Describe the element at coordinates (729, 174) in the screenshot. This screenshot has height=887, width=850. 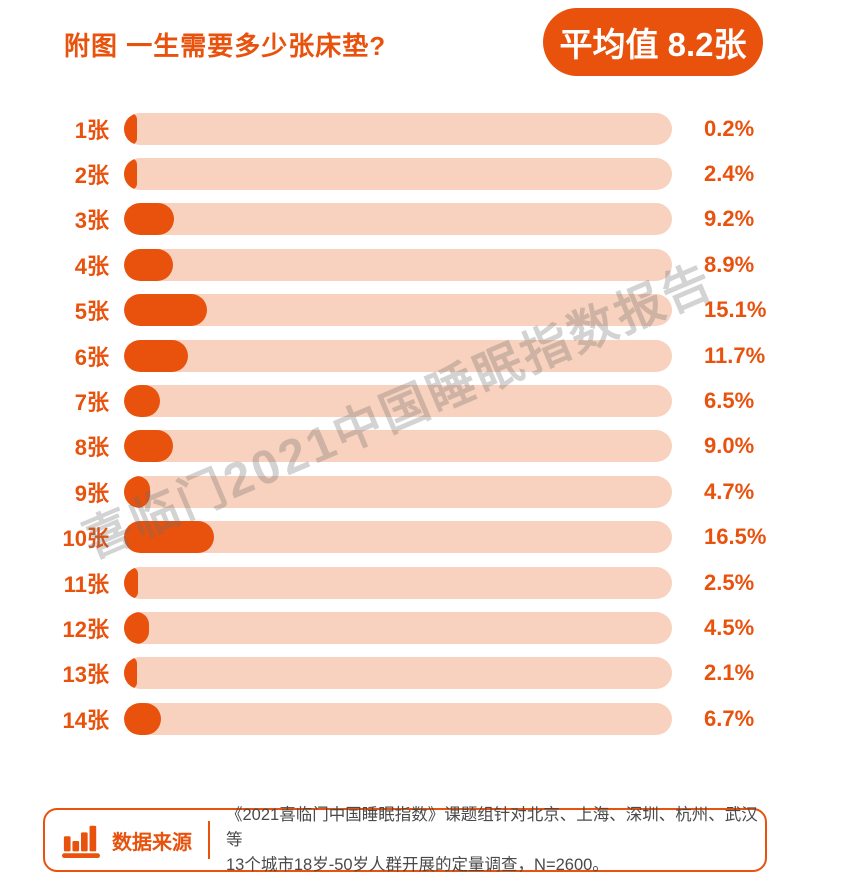
I see `row-value: 2.4%` at that location.